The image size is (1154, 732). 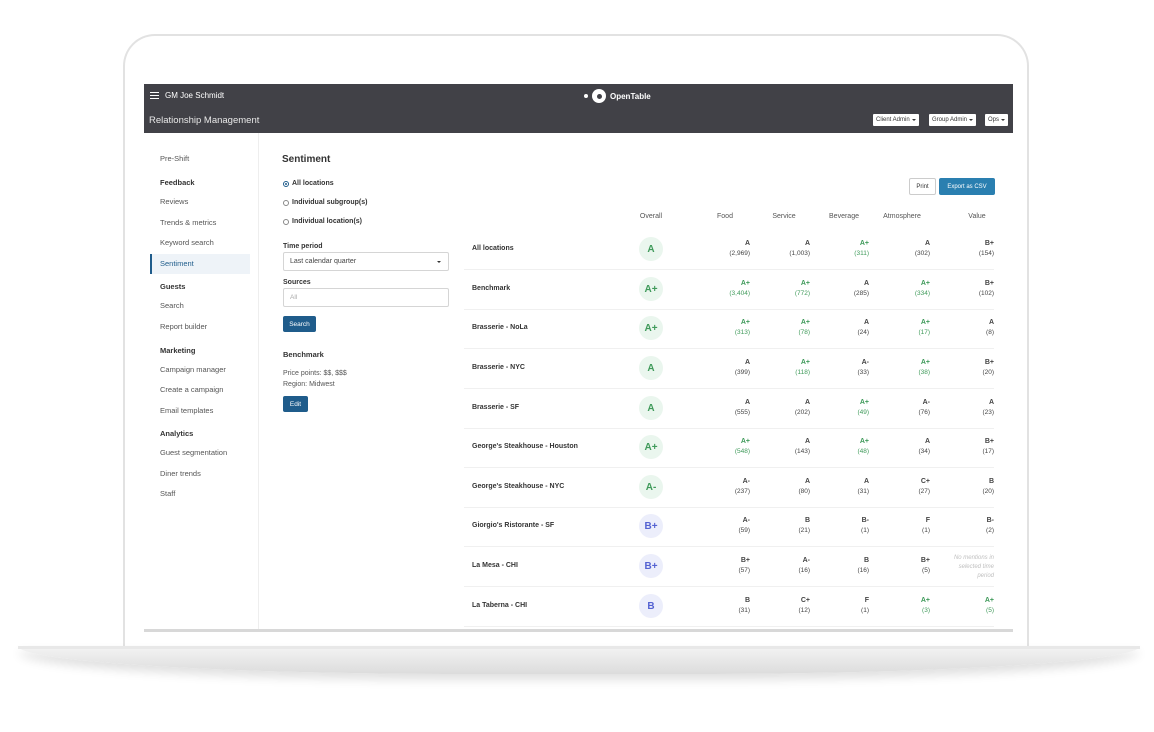 I want to click on sidebar-item-create-campaign: Create a campaign, so click(x=192, y=389).